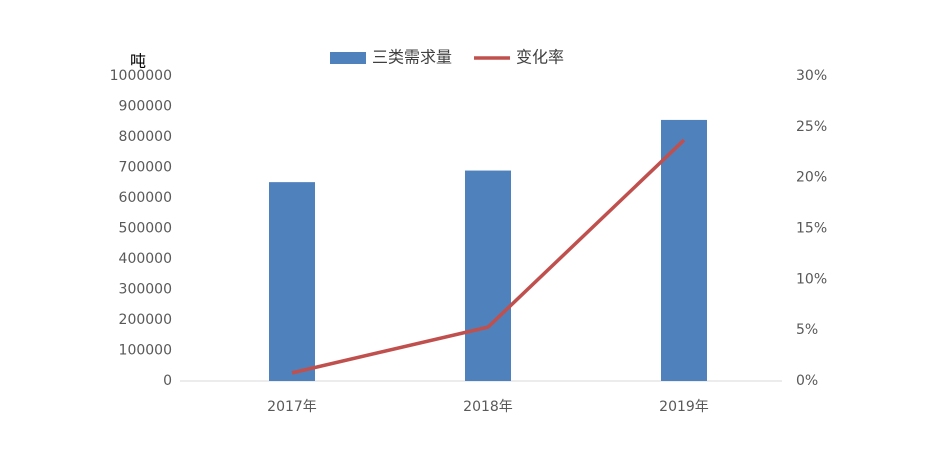  I want to click on legend-swatch, so click(348, 58).